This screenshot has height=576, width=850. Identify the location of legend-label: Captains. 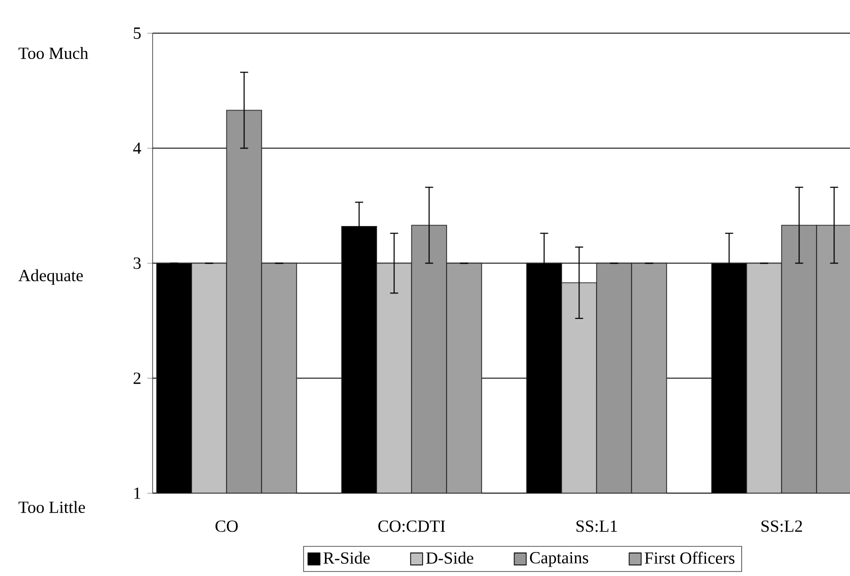
(559, 559).